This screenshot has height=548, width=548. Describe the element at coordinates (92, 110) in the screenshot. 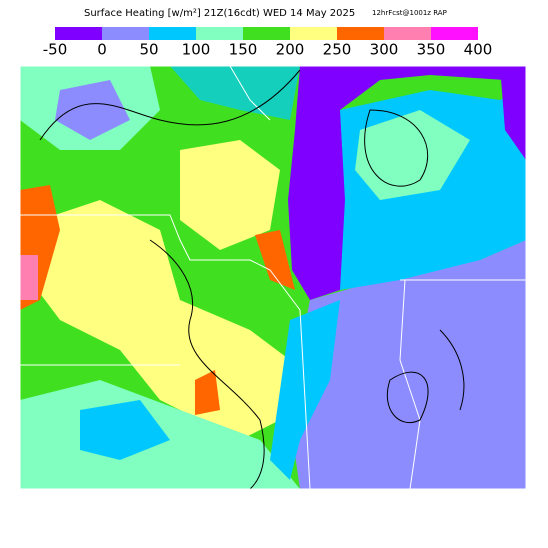

I see `field-lavender` at that location.